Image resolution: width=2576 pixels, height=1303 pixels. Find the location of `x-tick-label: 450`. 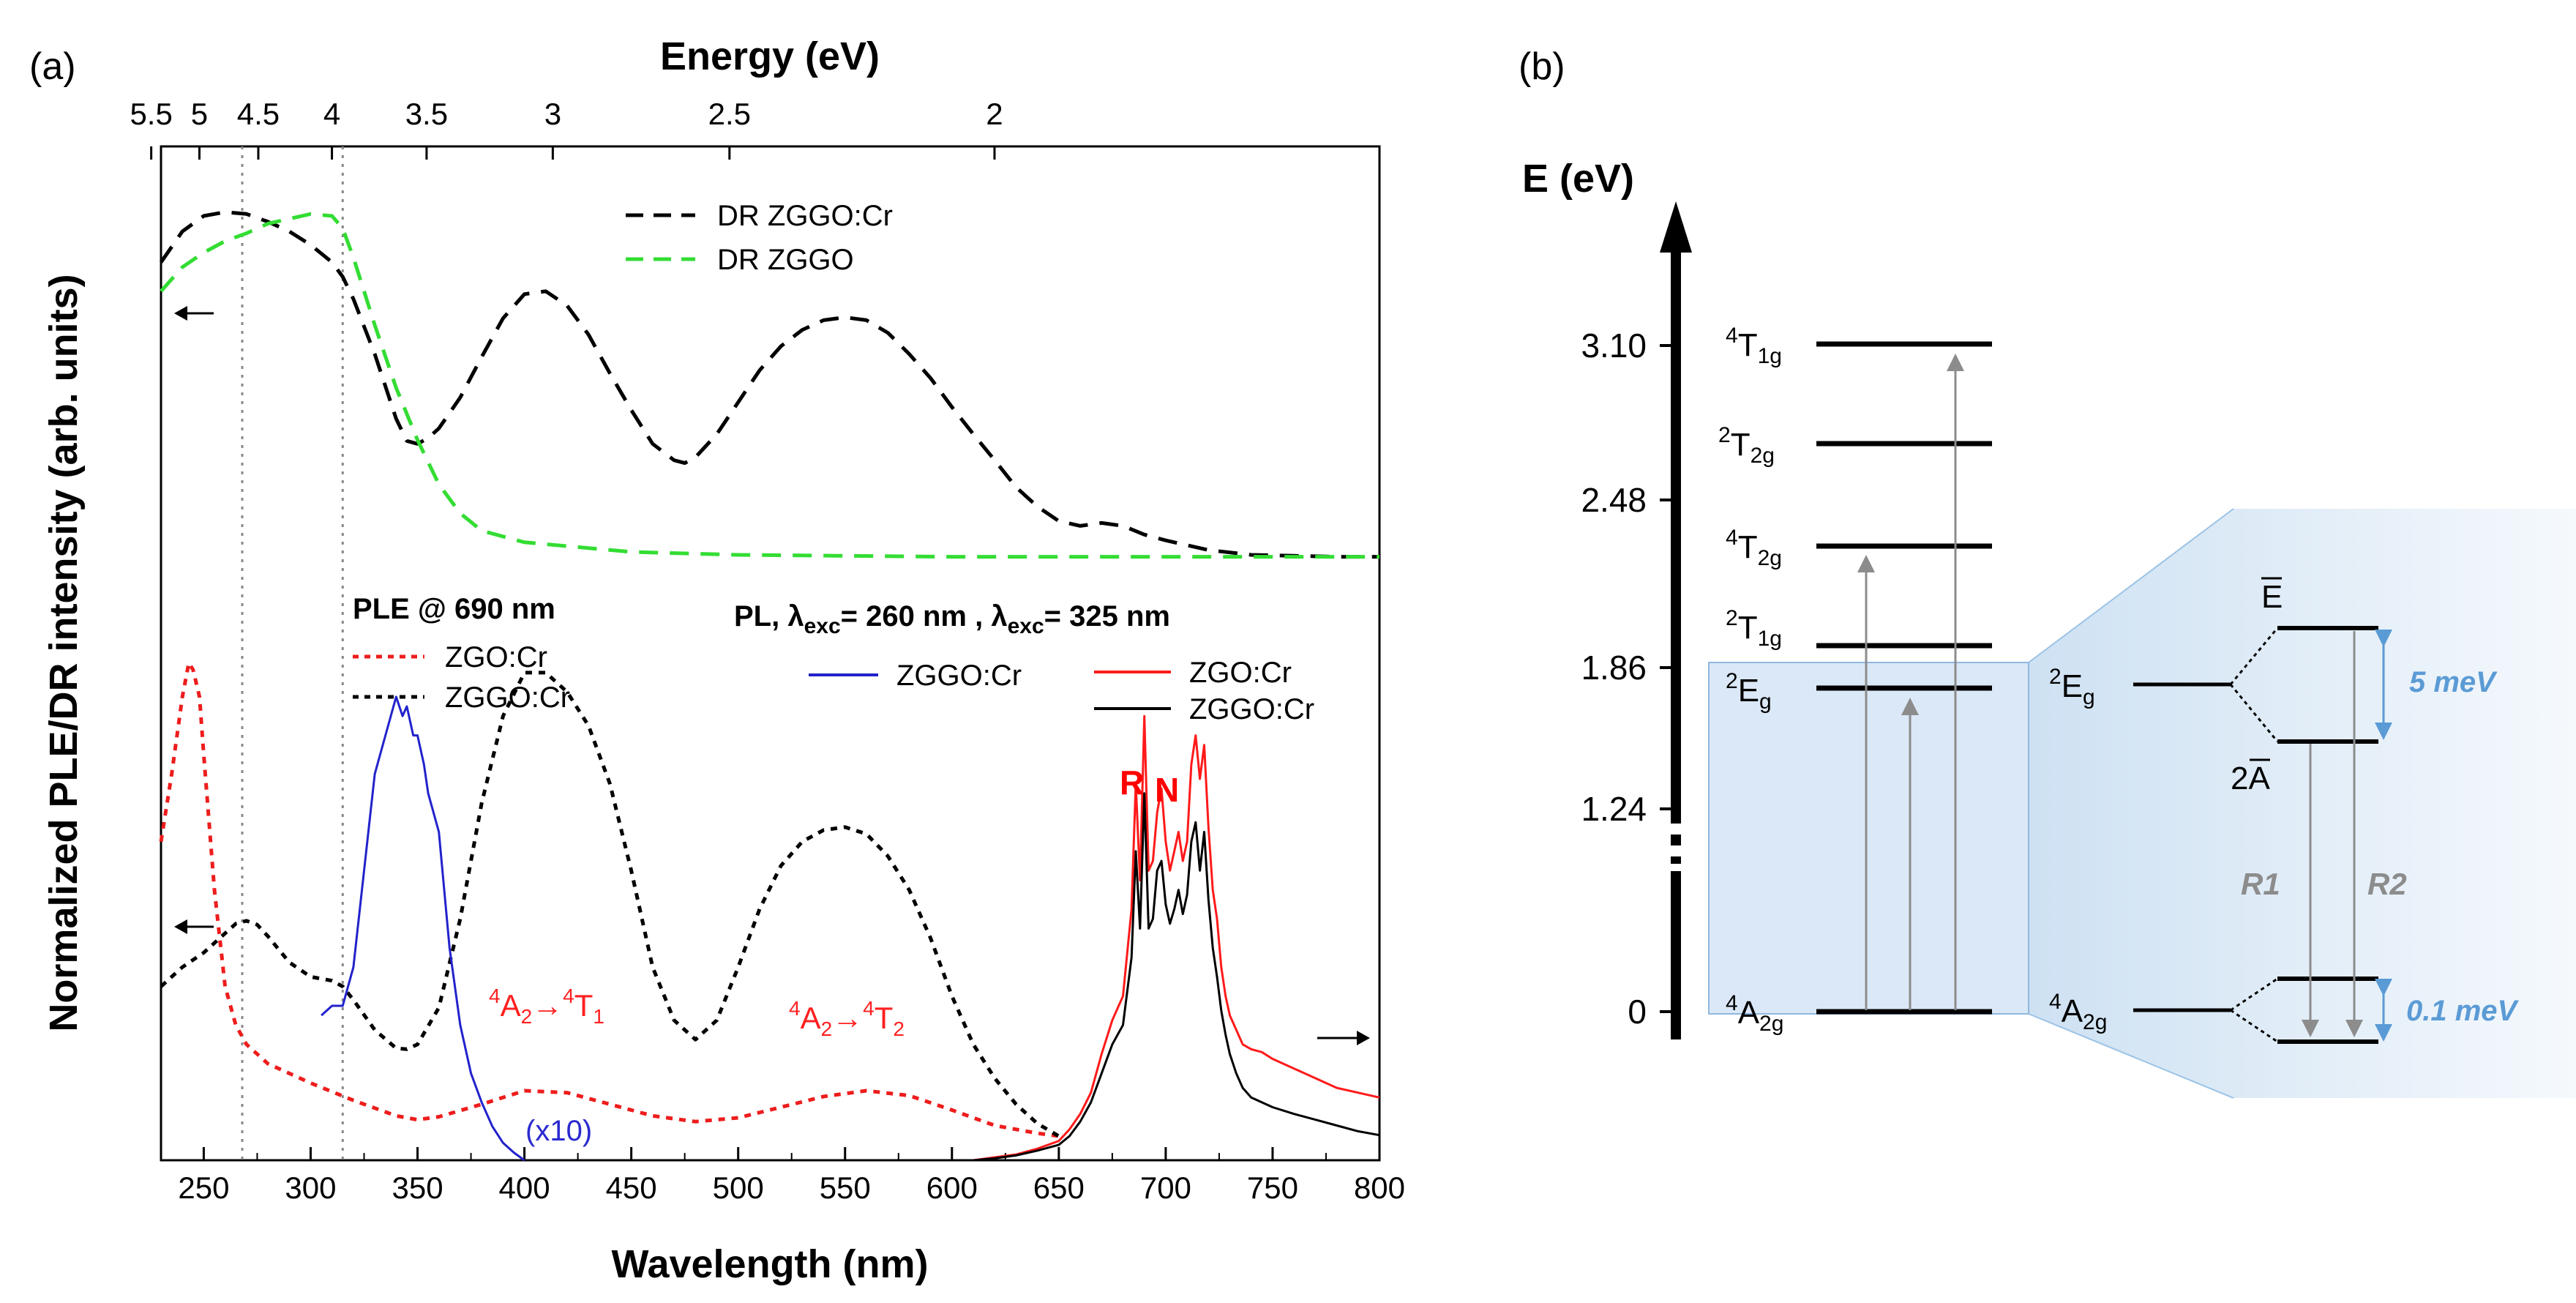

x-tick-label: 450 is located at coordinates (631, 1188).